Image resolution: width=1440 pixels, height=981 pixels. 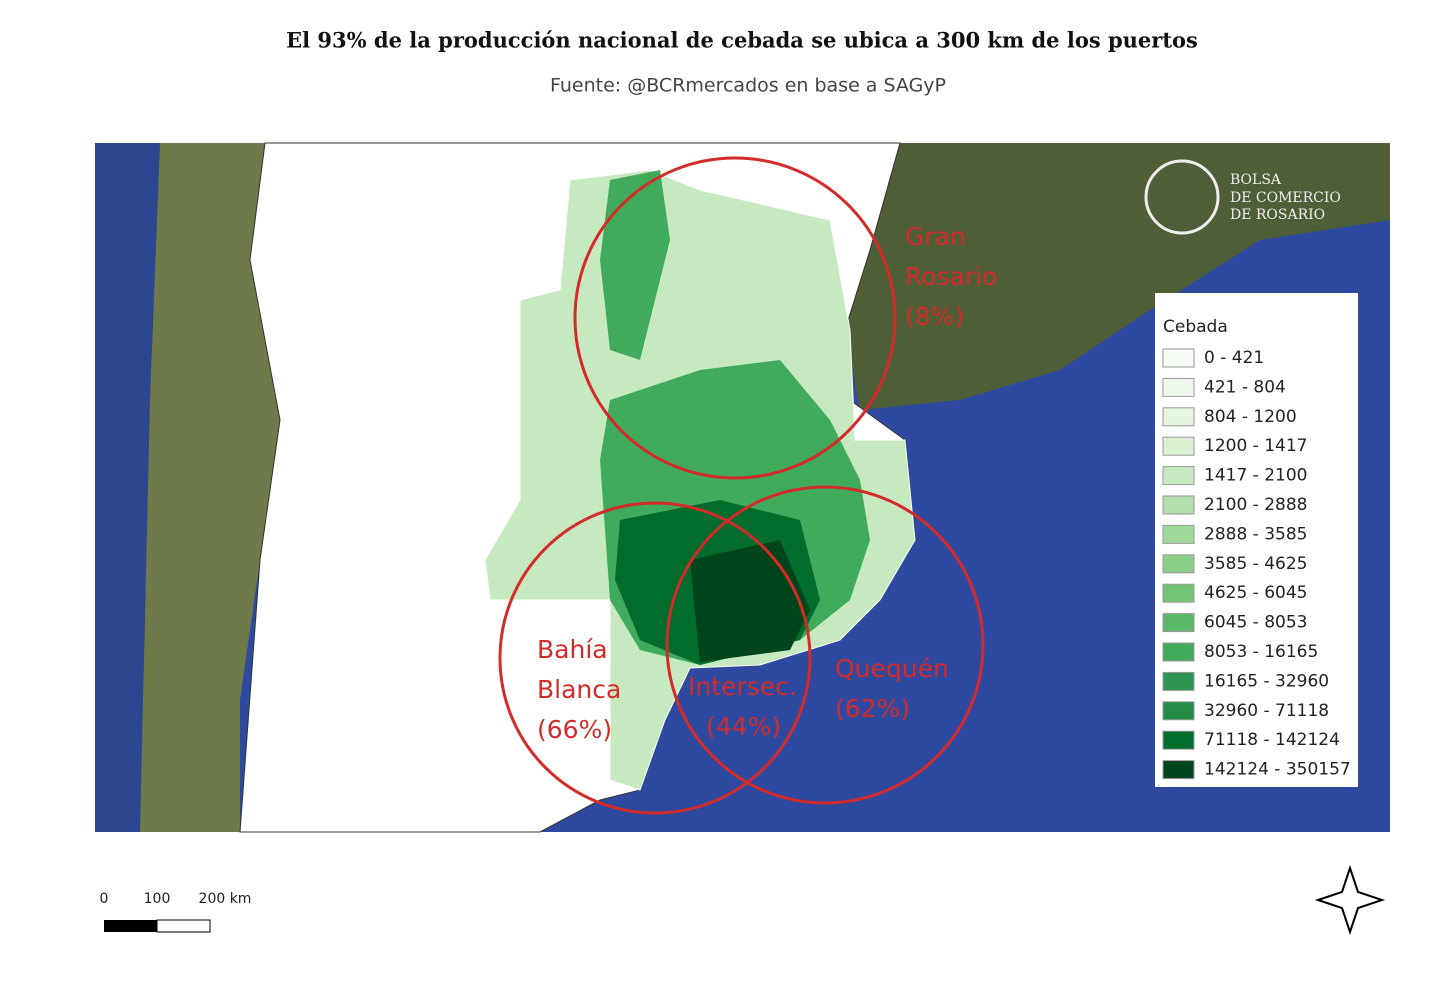 What do you see at coordinates (1255, 593) in the screenshot?
I see `legend-label: 4625 - 6045` at bounding box center [1255, 593].